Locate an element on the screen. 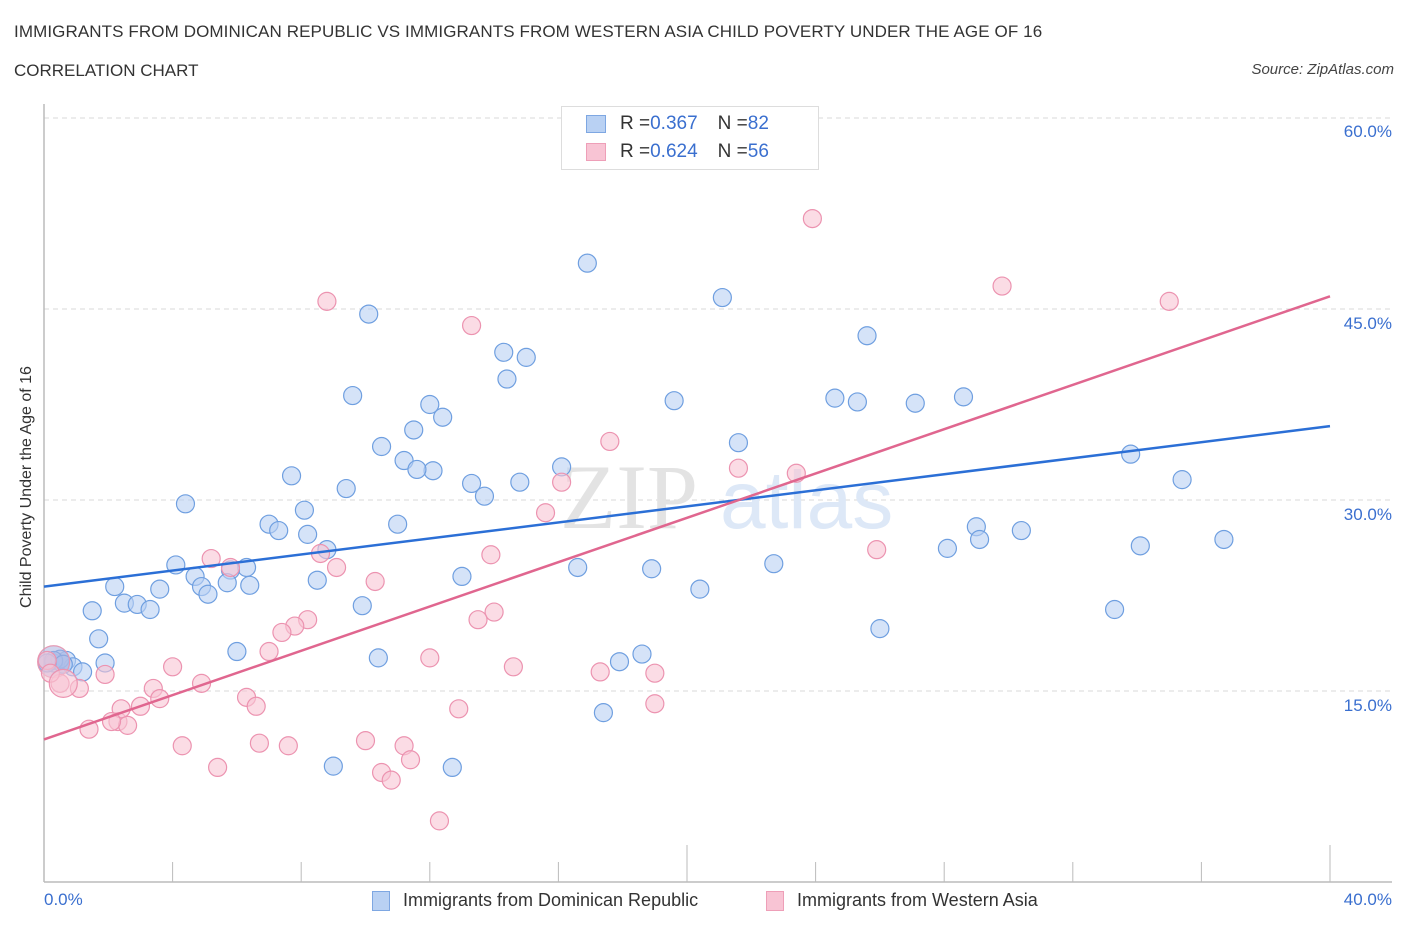 The image size is (1406, 930). legend-row-dominican: R = 0.367 N = 82 is located at coordinates (677, 124).